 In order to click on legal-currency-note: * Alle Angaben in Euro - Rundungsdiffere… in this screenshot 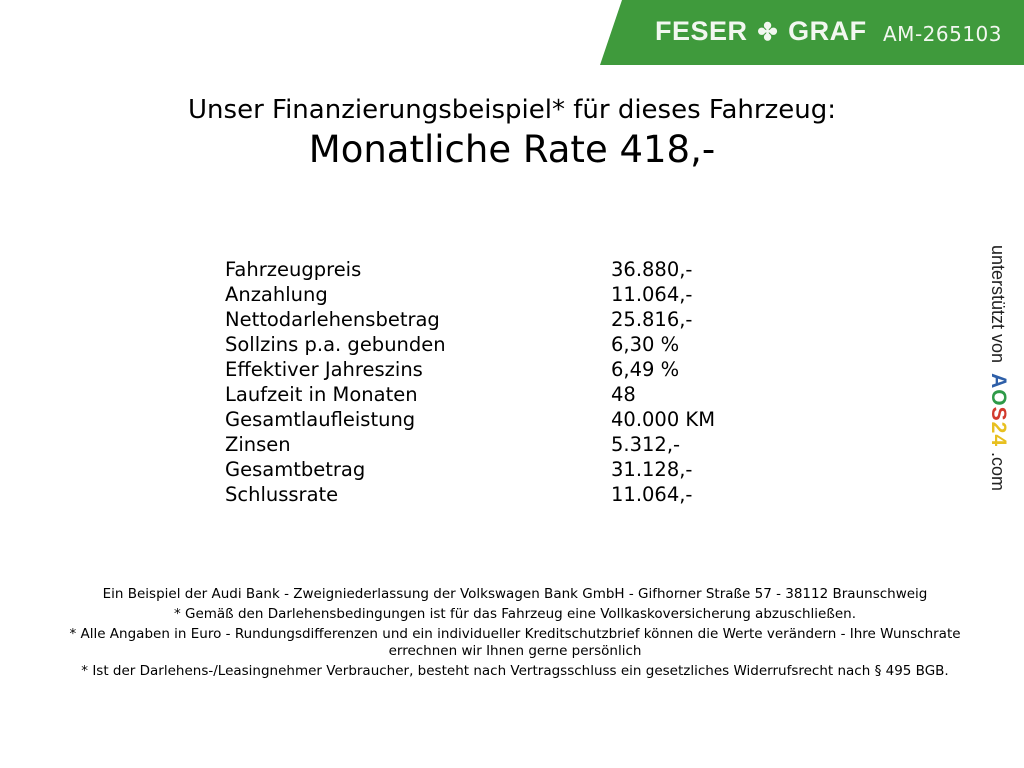, I will do `click(515, 642)`.